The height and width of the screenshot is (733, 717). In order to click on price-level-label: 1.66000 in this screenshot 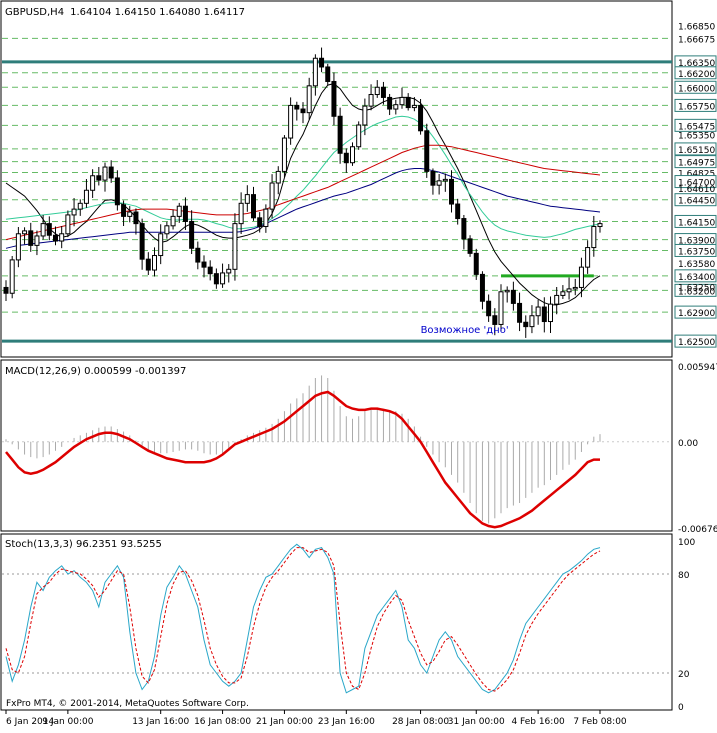, I will do `click(696, 89)`.